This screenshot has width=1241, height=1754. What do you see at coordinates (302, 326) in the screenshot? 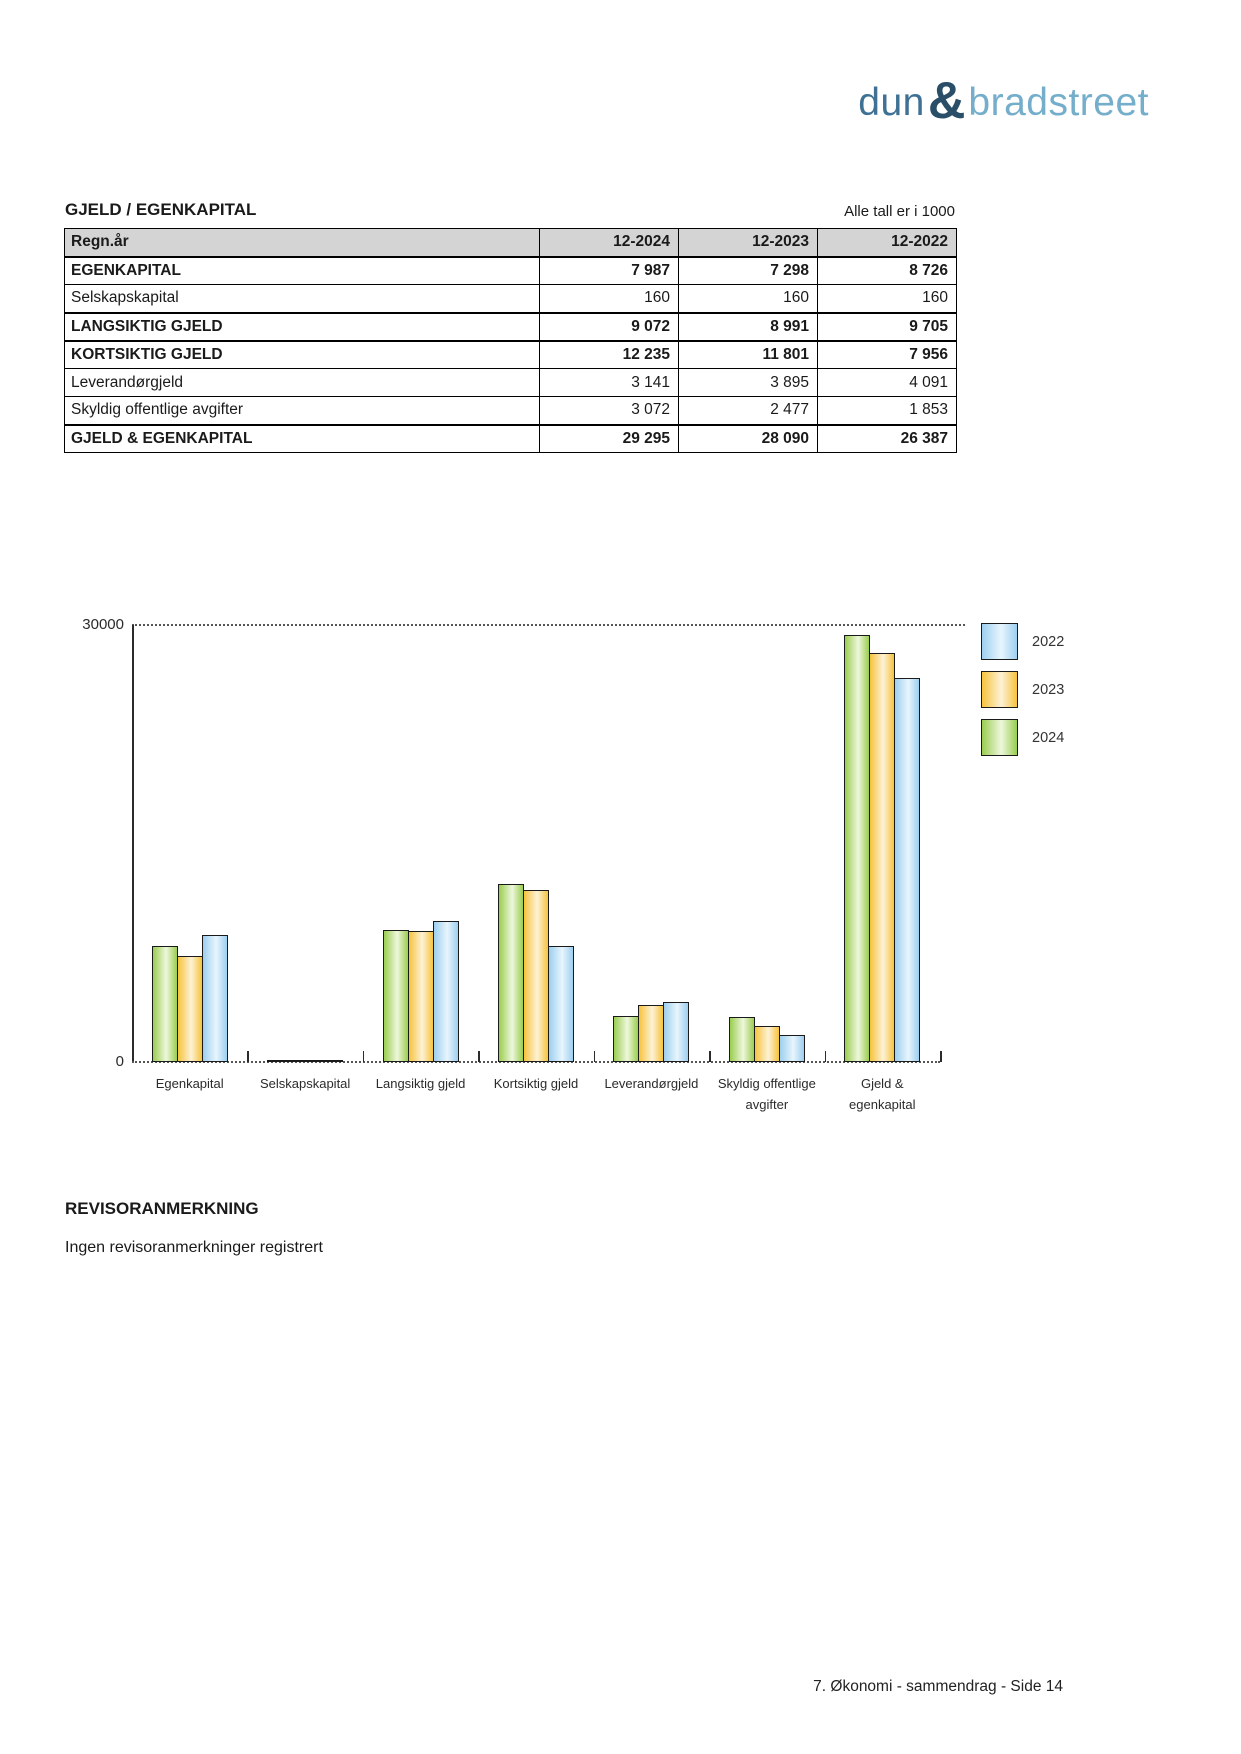
I see `row-label: LANGSIKTIG GJELD` at bounding box center [302, 326].